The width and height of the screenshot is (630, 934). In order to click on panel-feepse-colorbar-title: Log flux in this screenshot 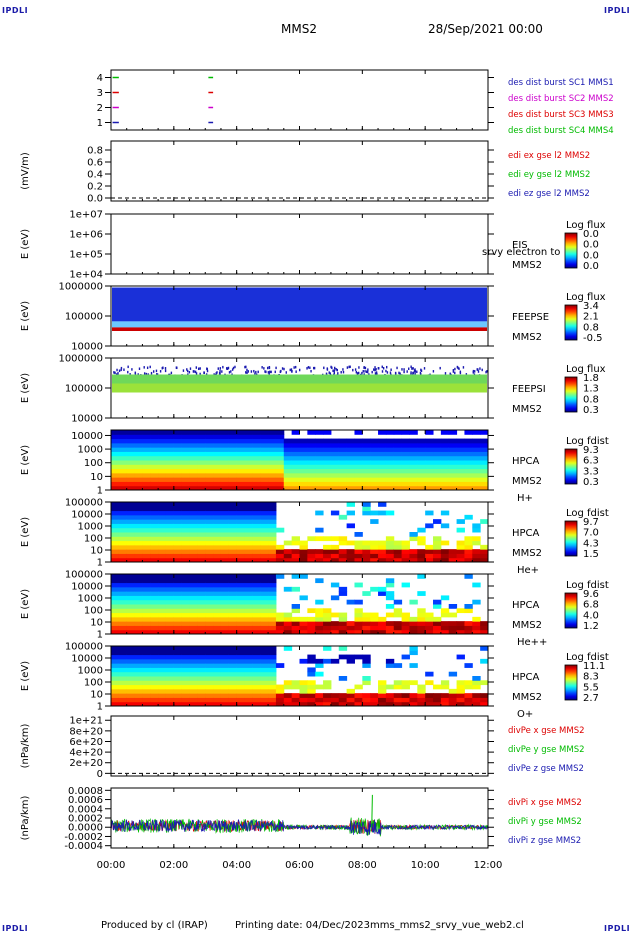, I will do `click(586, 297)`.